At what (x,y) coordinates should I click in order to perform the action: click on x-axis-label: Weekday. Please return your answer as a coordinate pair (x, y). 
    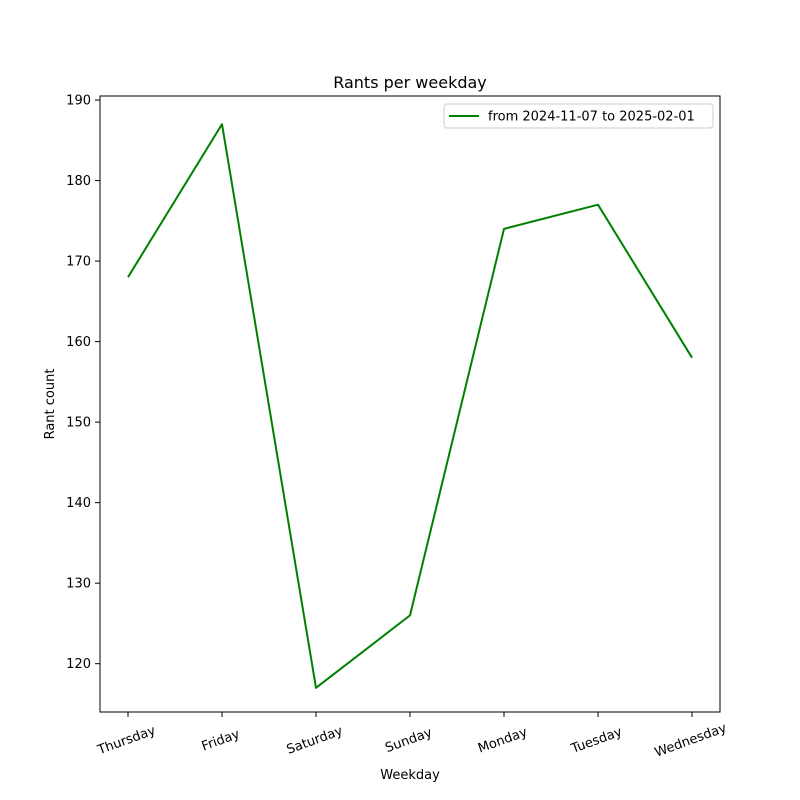
    Looking at the image, I should click on (410, 775).